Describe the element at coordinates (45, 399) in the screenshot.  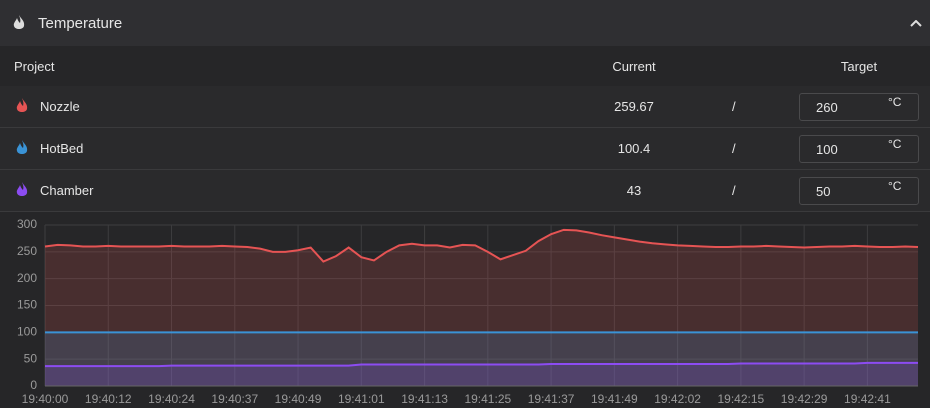
I see `x-tick-label: 19:40:00` at that location.